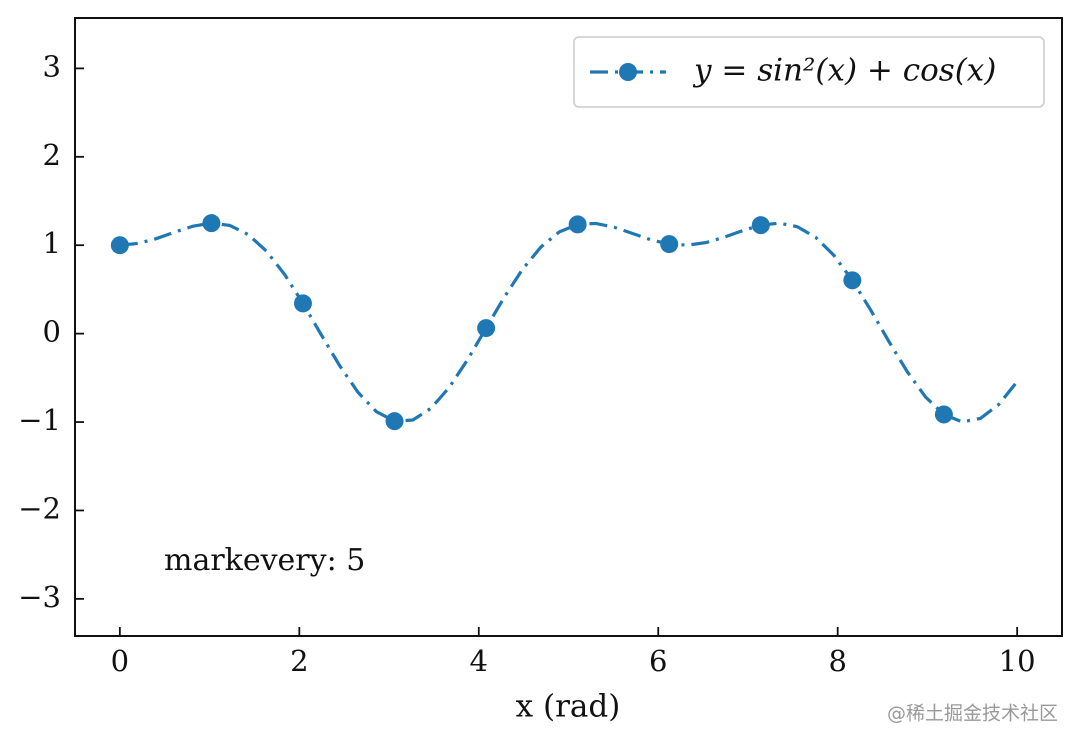 The height and width of the screenshot is (745, 1080). What do you see at coordinates (52, 66) in the screenshot?
I see `y-tick-label: 3` at bounding box center [52, 66].